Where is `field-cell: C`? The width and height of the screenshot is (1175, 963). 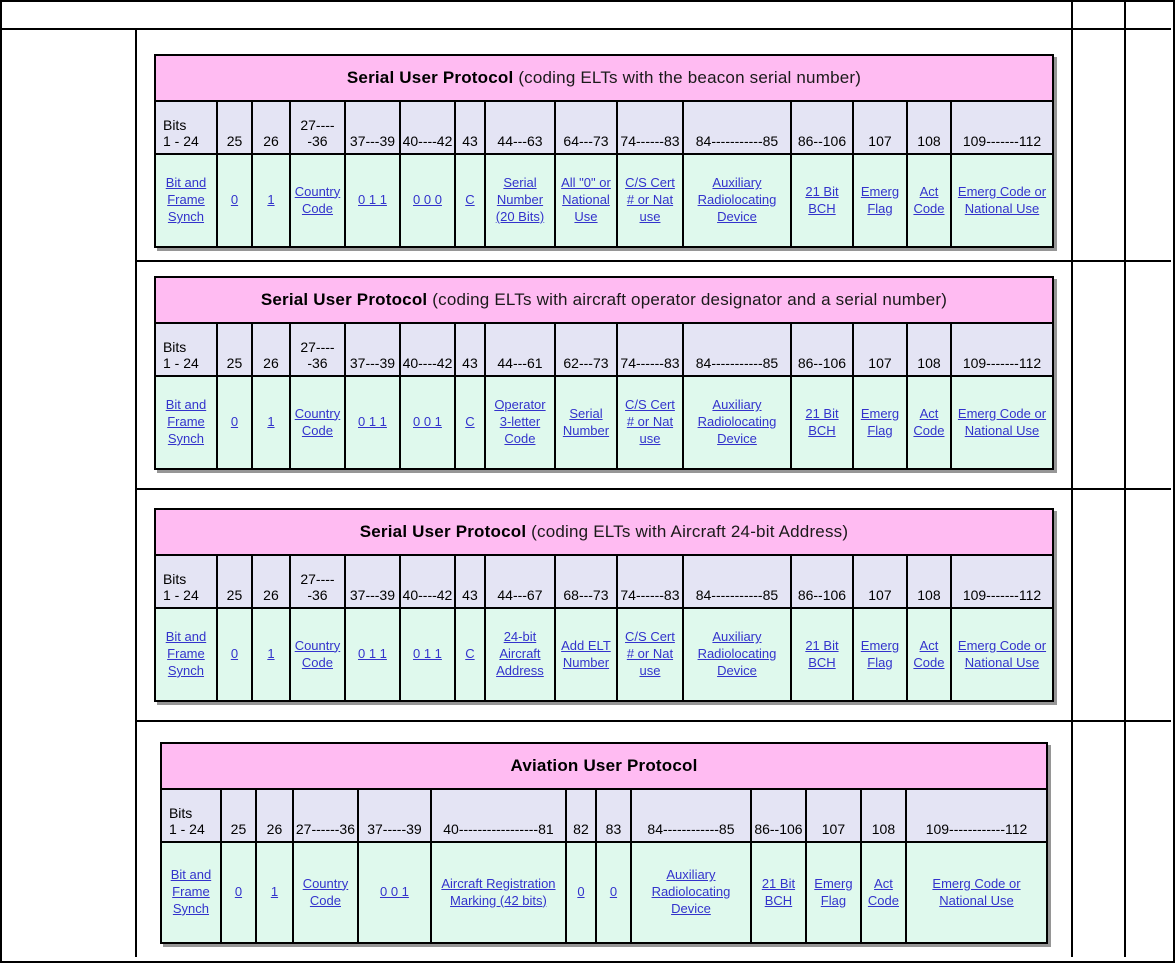
field-cell: C is located at coordinates (469, 200).